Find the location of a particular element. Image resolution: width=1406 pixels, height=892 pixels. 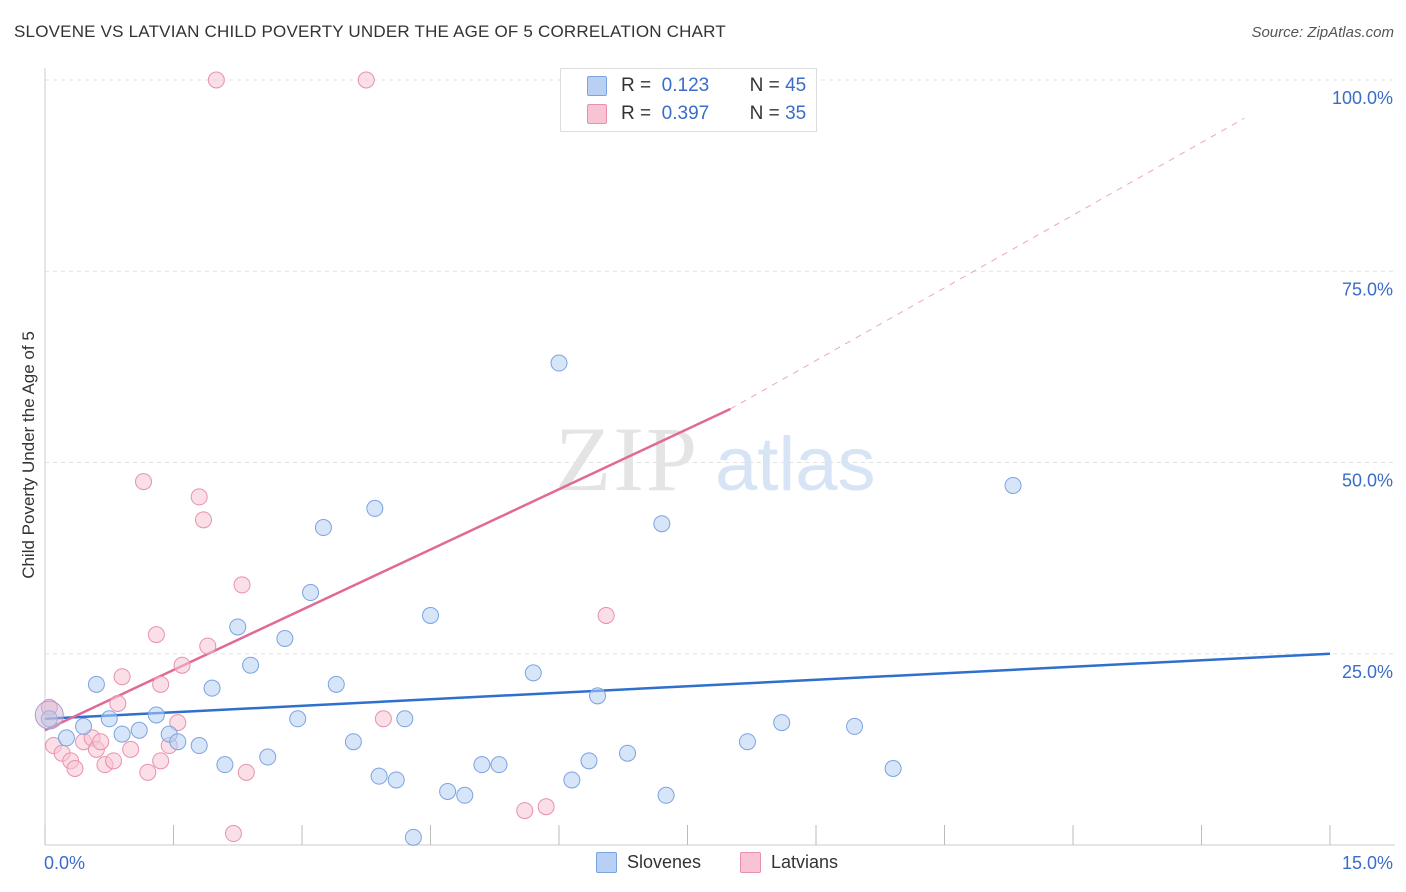

legend-row-latvians: R = 0.397 N = 35 is located at coordinates (696, 114).